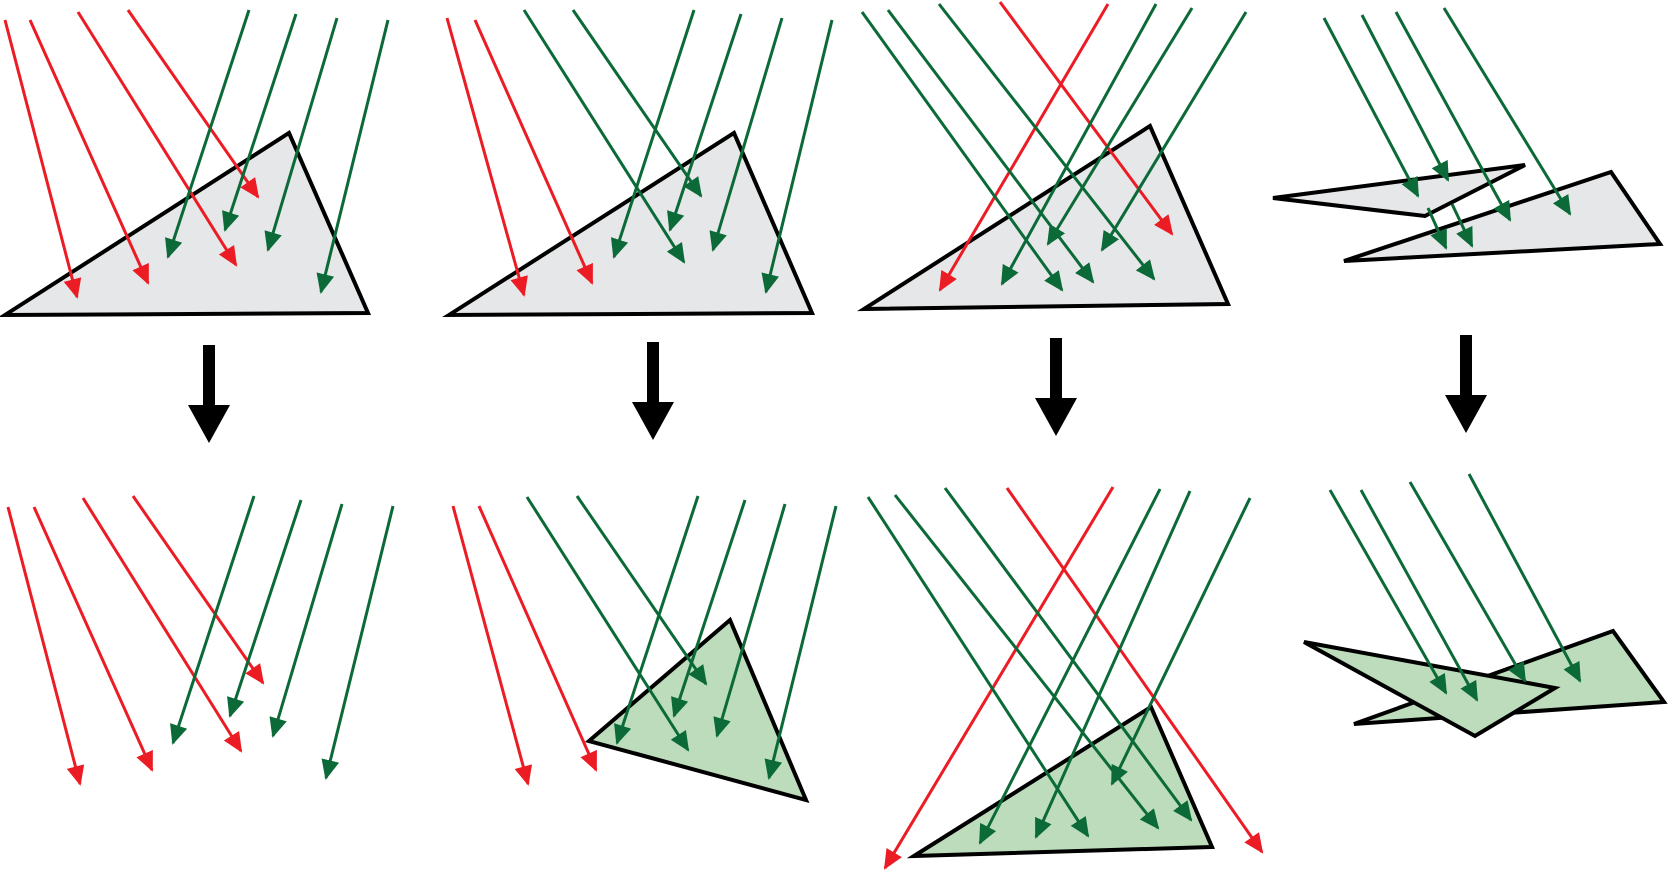 Image resolution: width=1671 pixels, height=872 pixels. I want to click on panel-2-transition-arrow, so click(653, 391).